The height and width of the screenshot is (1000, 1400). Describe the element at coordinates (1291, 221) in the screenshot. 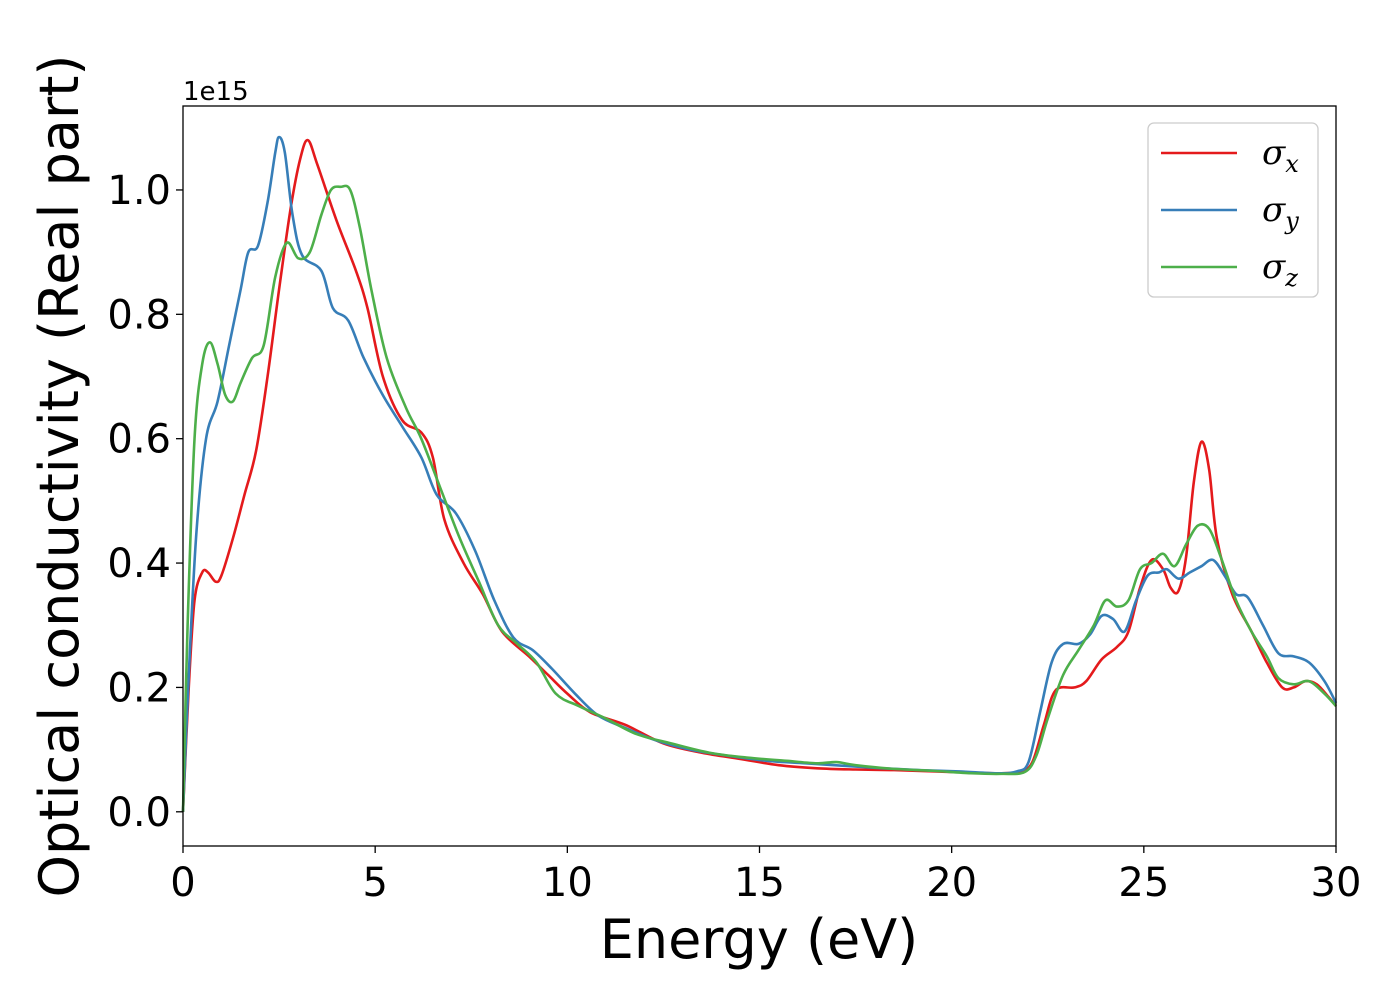

I see `legend-subscript: y` at that location.